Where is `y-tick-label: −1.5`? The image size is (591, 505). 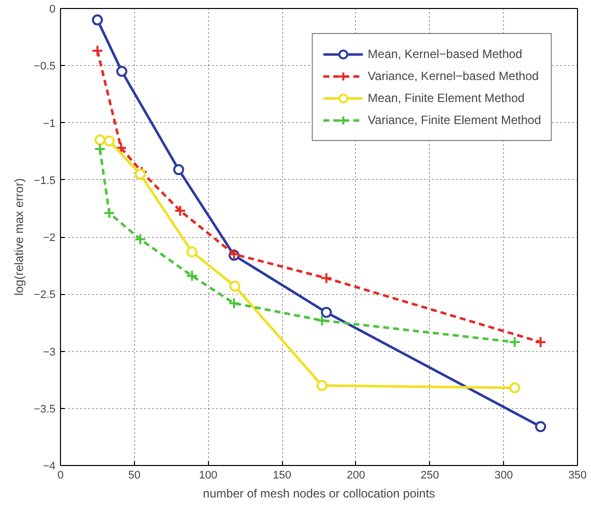
y-tick-label: −1.5 is located at coordinates (45, 180).